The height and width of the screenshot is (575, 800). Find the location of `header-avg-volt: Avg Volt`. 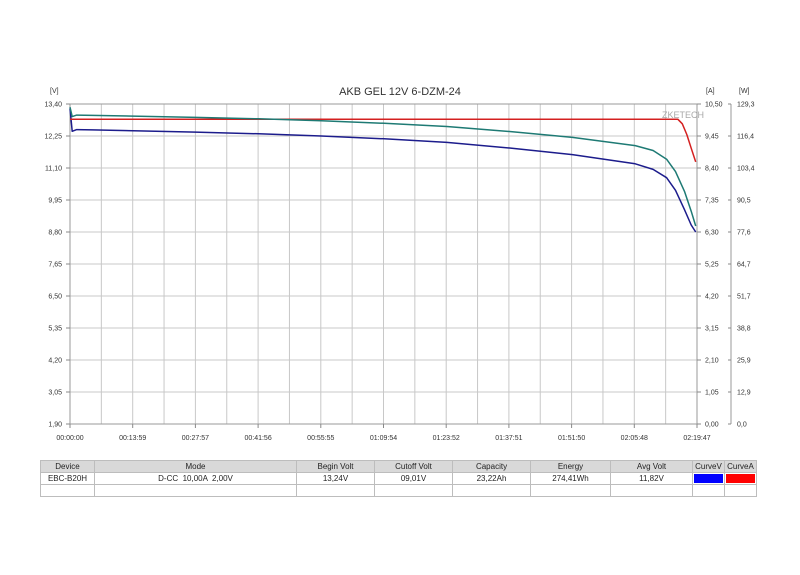

header-avg-volt: Avg Volt is located at coordinates (651, 466).